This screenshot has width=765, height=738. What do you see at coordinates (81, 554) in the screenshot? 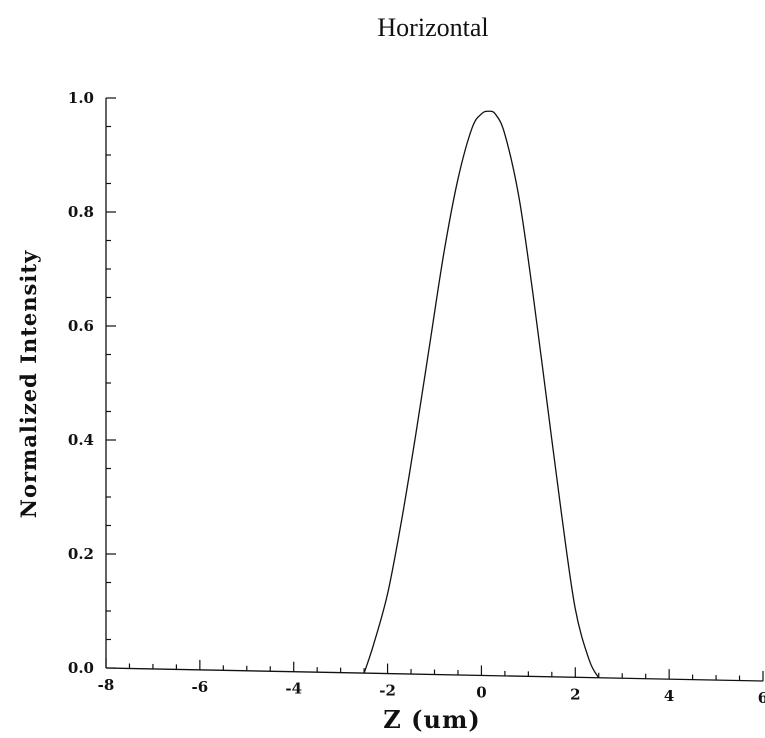
I see `y-tick-label: 0.2` at bounding box center [81, 554].